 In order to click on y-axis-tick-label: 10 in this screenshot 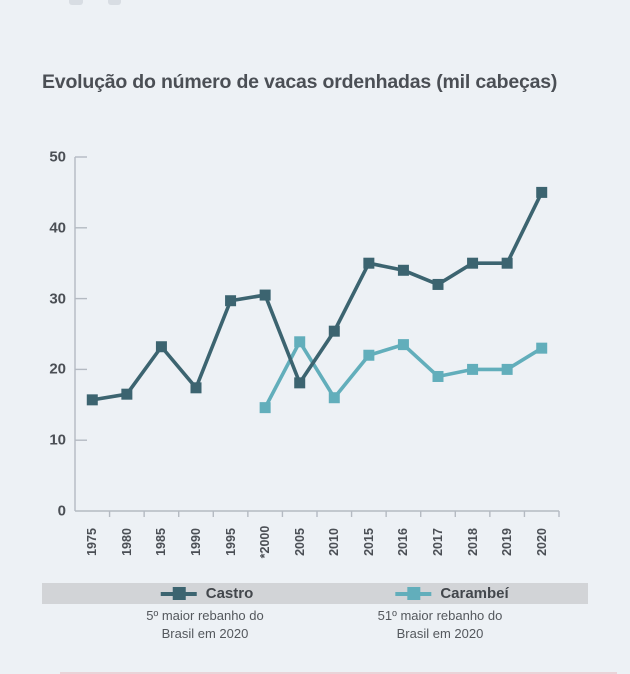, I will do `click(57, 440)`.